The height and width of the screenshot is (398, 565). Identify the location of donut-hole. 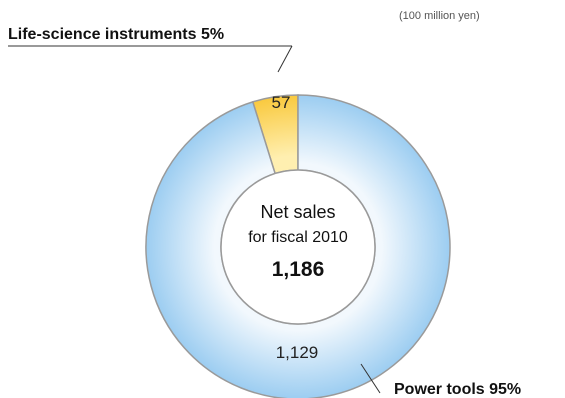
(298, 247).